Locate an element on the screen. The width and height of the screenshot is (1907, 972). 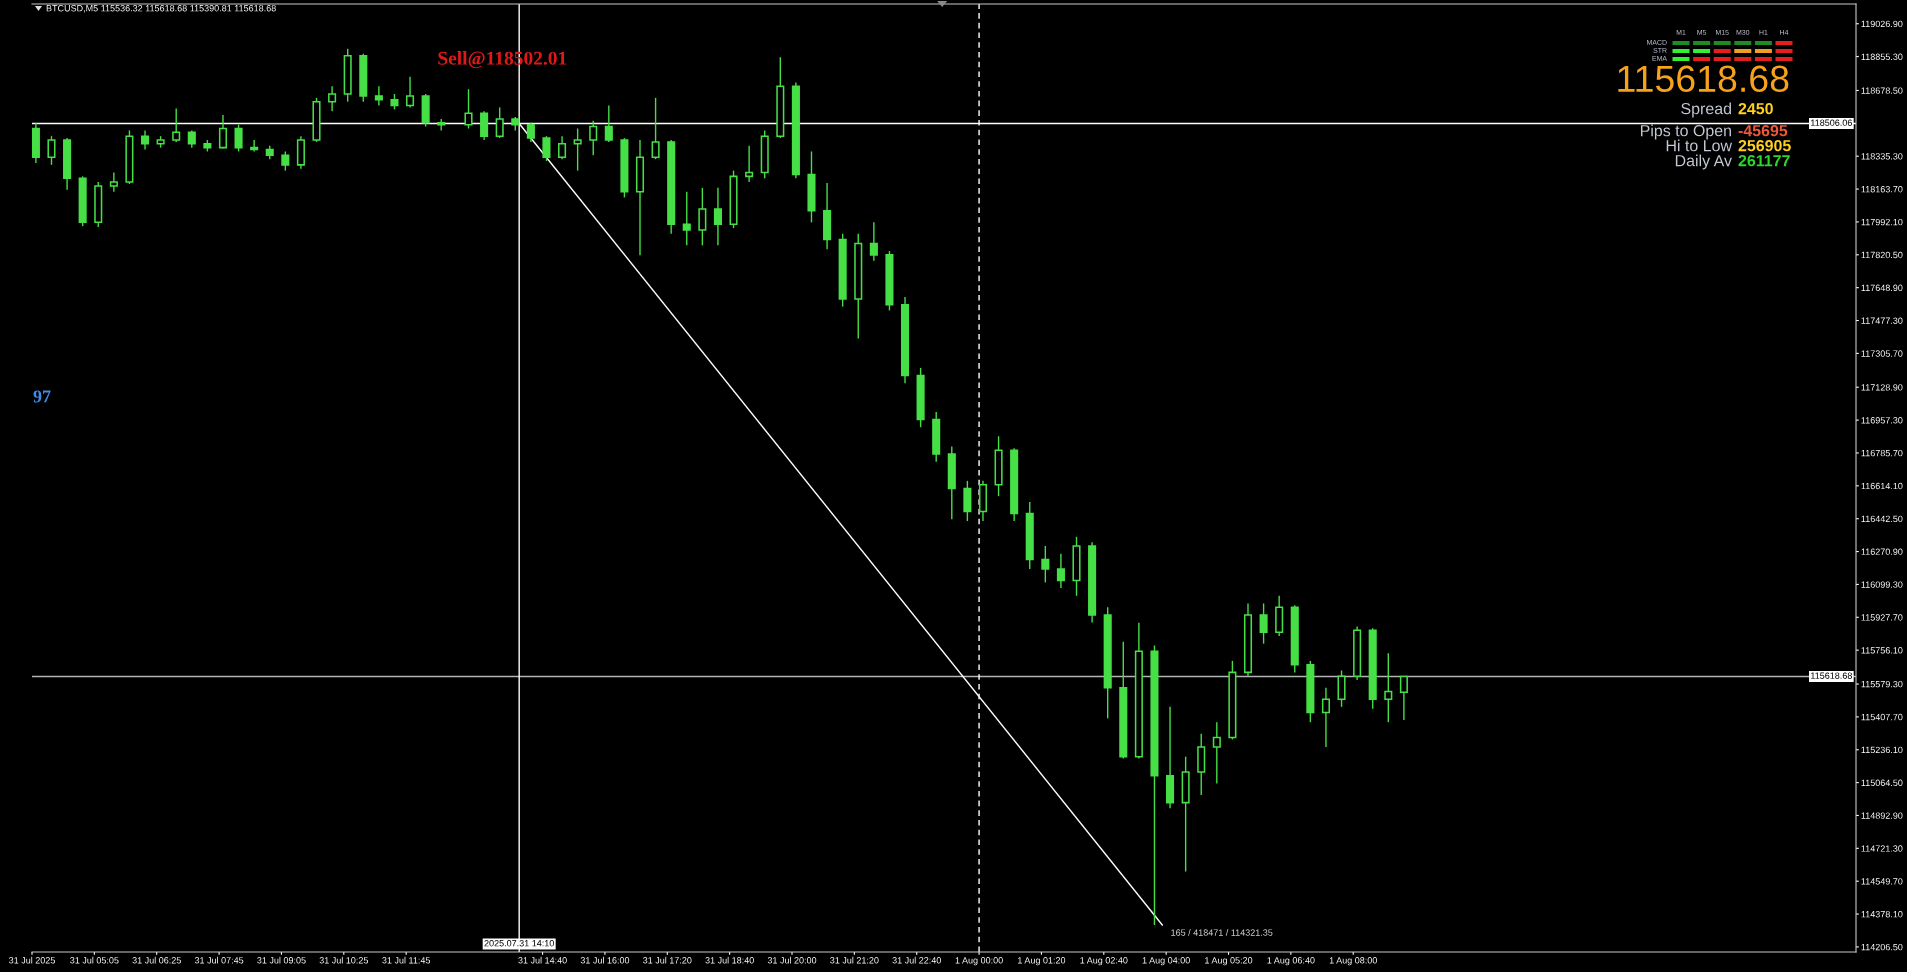
annotation: Spread is located at coordinates (1706, 110).